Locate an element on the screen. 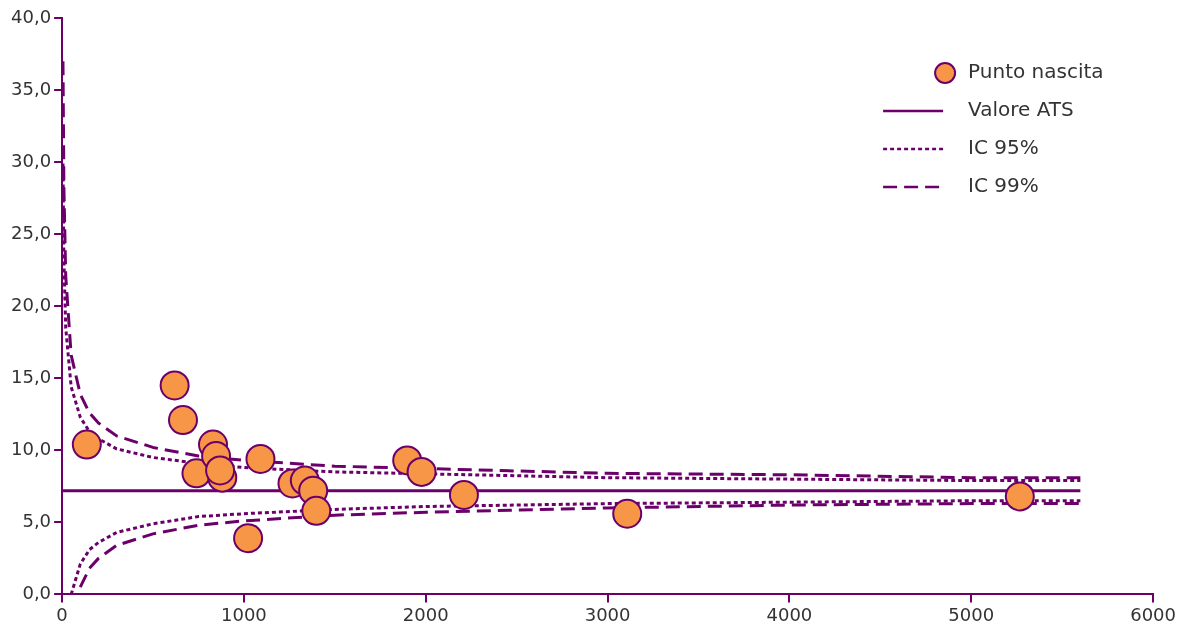 This screenshot has width=1179, height=634. y-tick-label: 5,0 is located at coordinates (37, 521).